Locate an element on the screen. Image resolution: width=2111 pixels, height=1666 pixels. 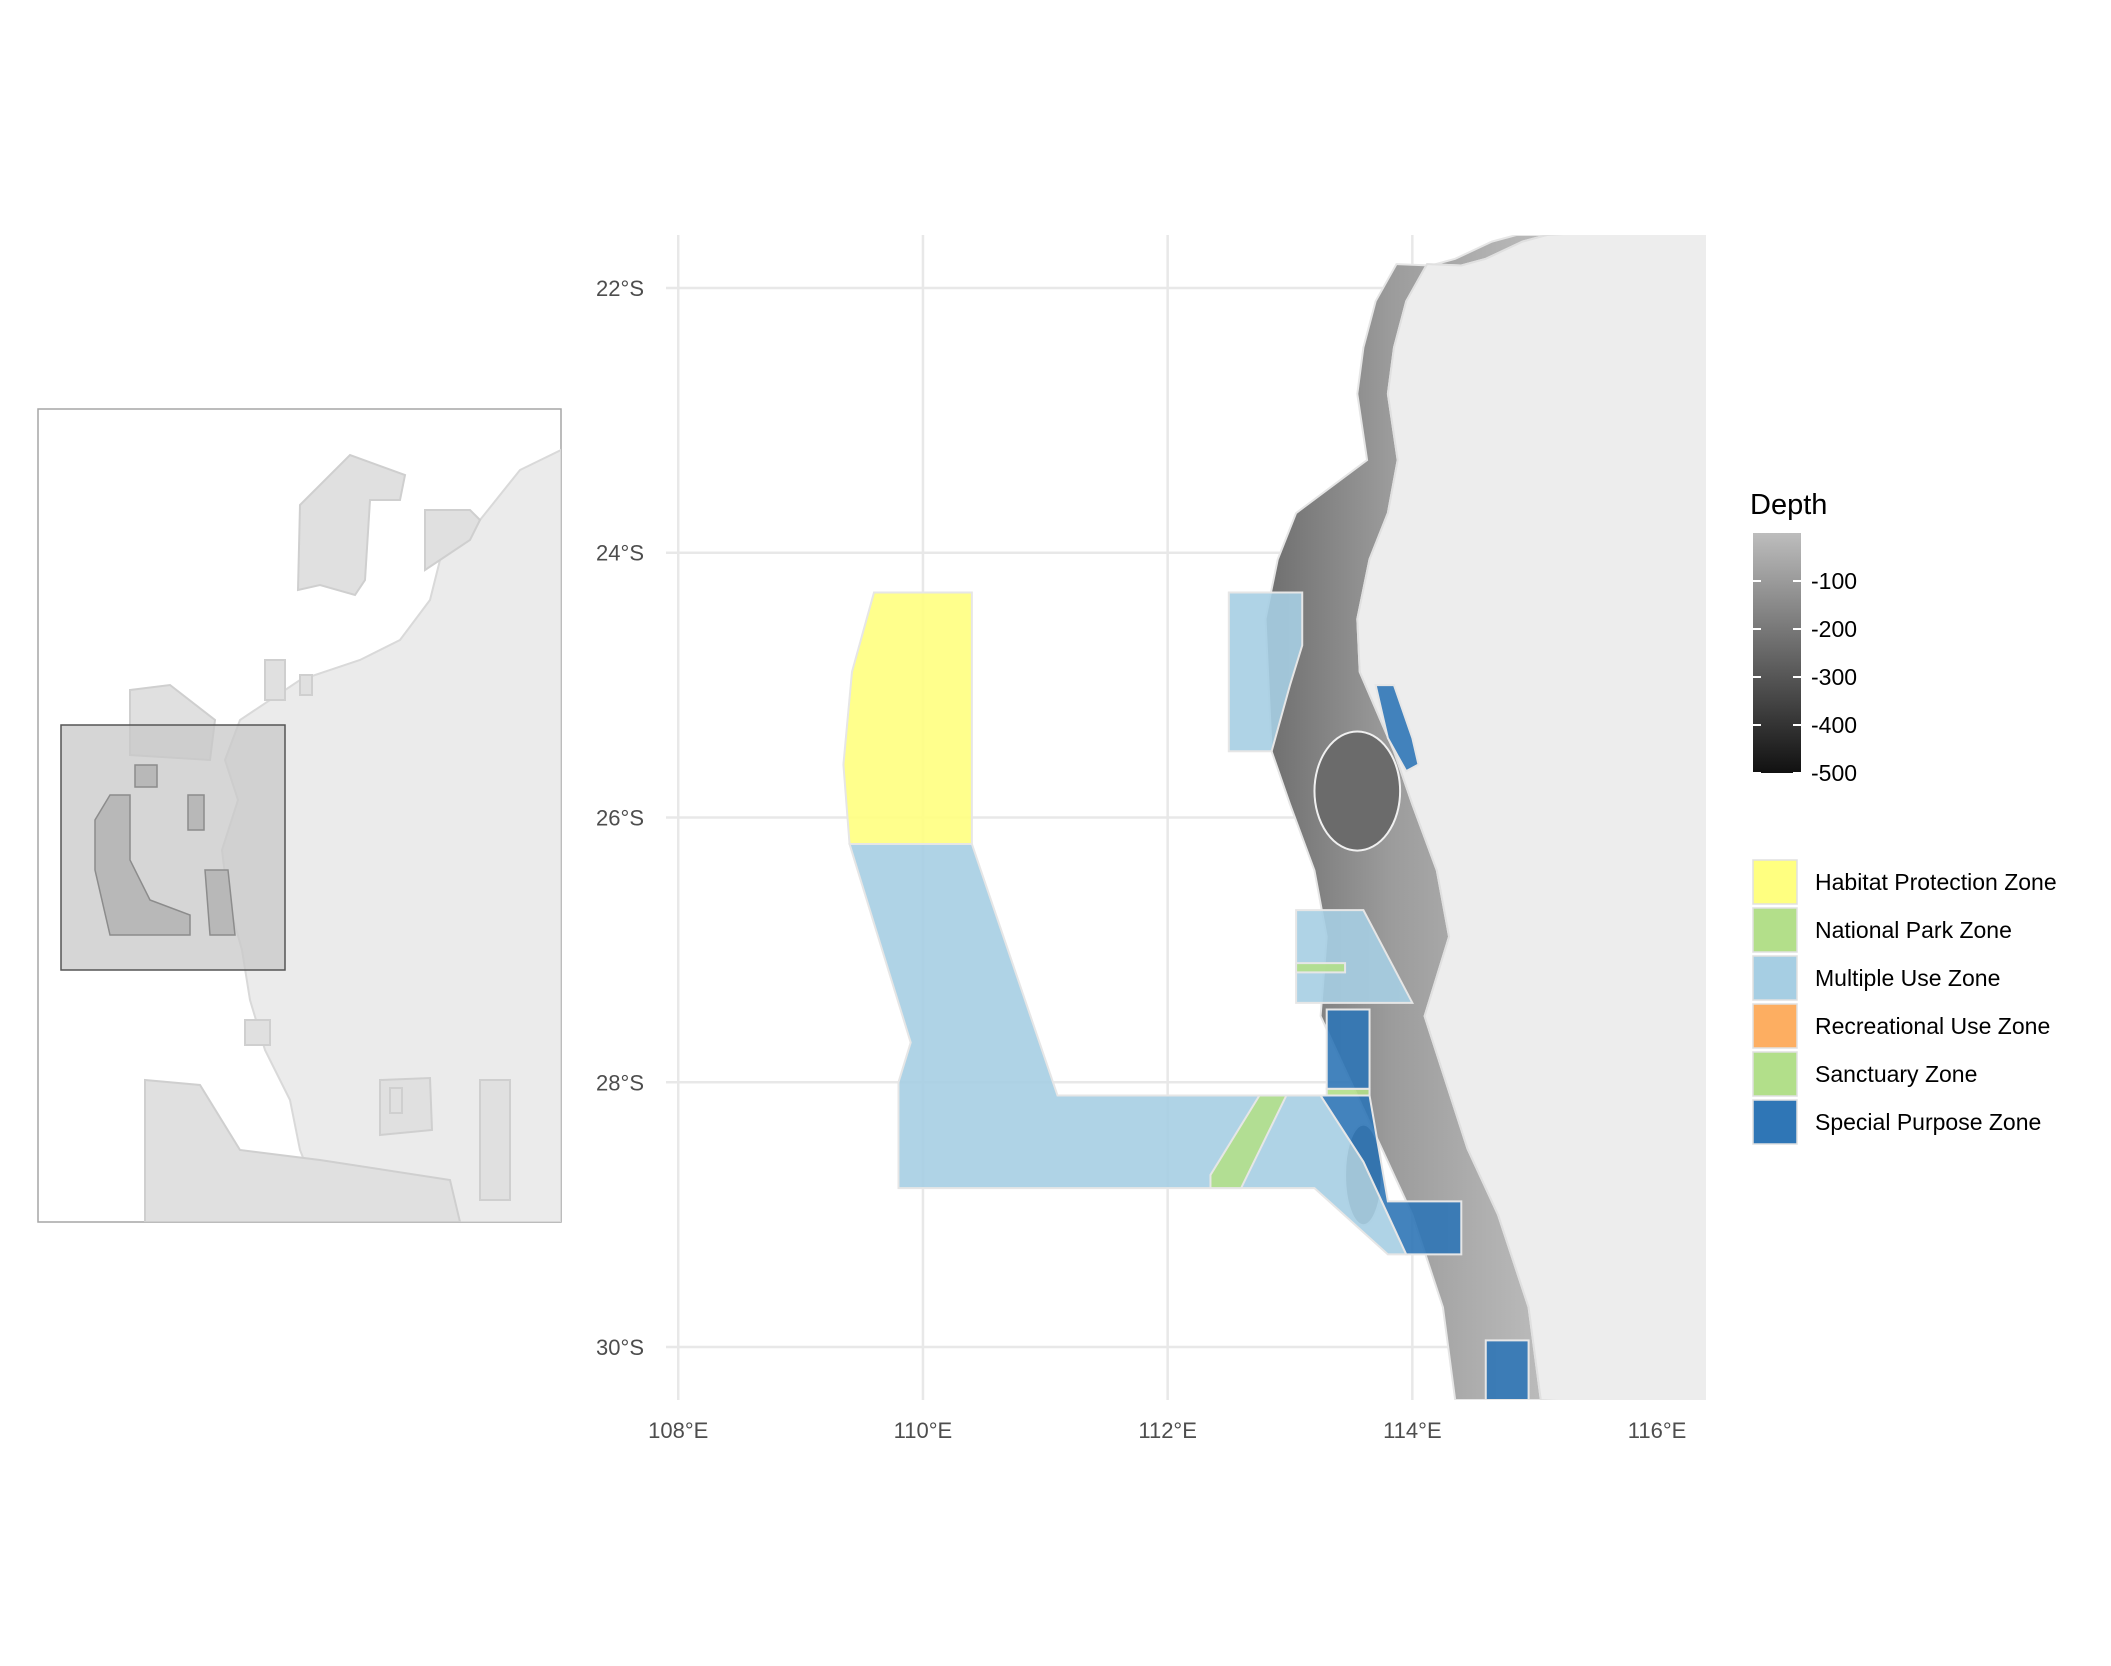
y-tick-label: 24°S is located at coordinates (620, 553).